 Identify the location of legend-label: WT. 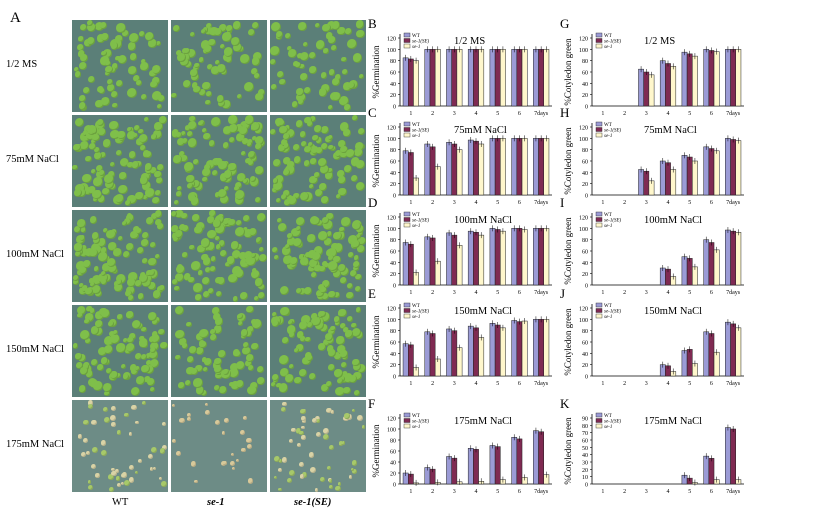
(416, 306).